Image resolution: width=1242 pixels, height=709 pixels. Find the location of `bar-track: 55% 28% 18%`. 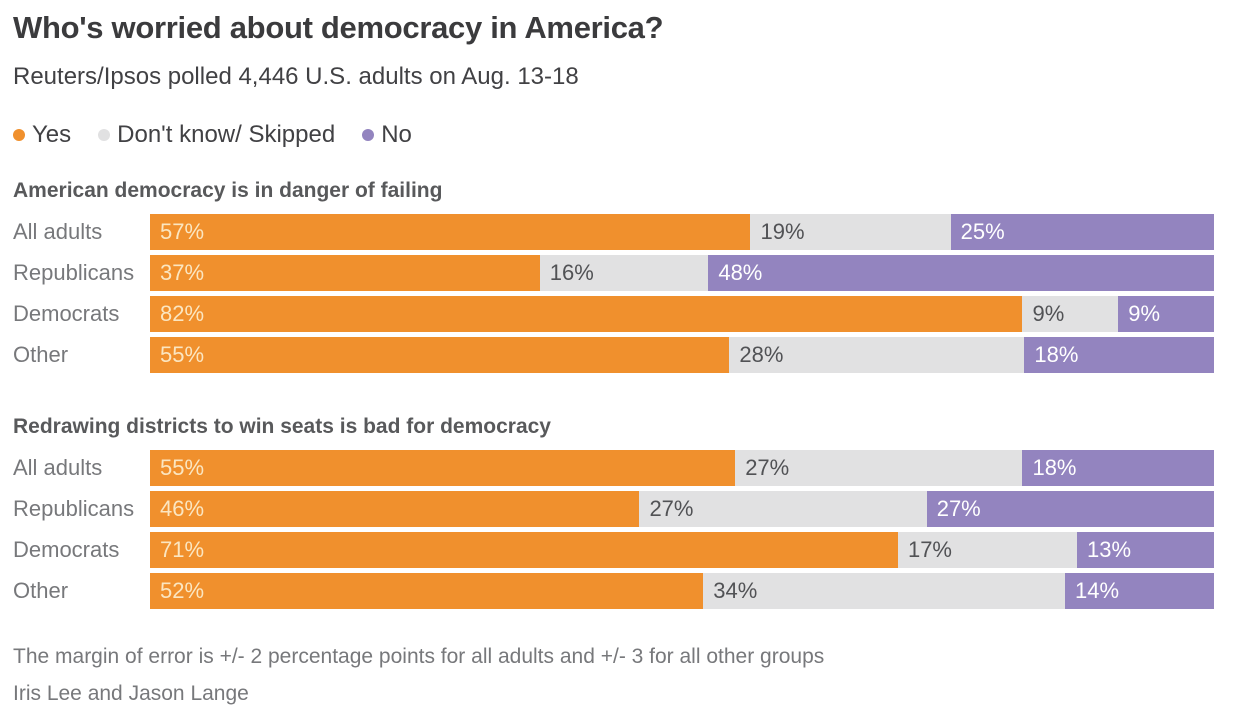

bar-track: 55% 28% 18% is located at coordinates (682, 355).